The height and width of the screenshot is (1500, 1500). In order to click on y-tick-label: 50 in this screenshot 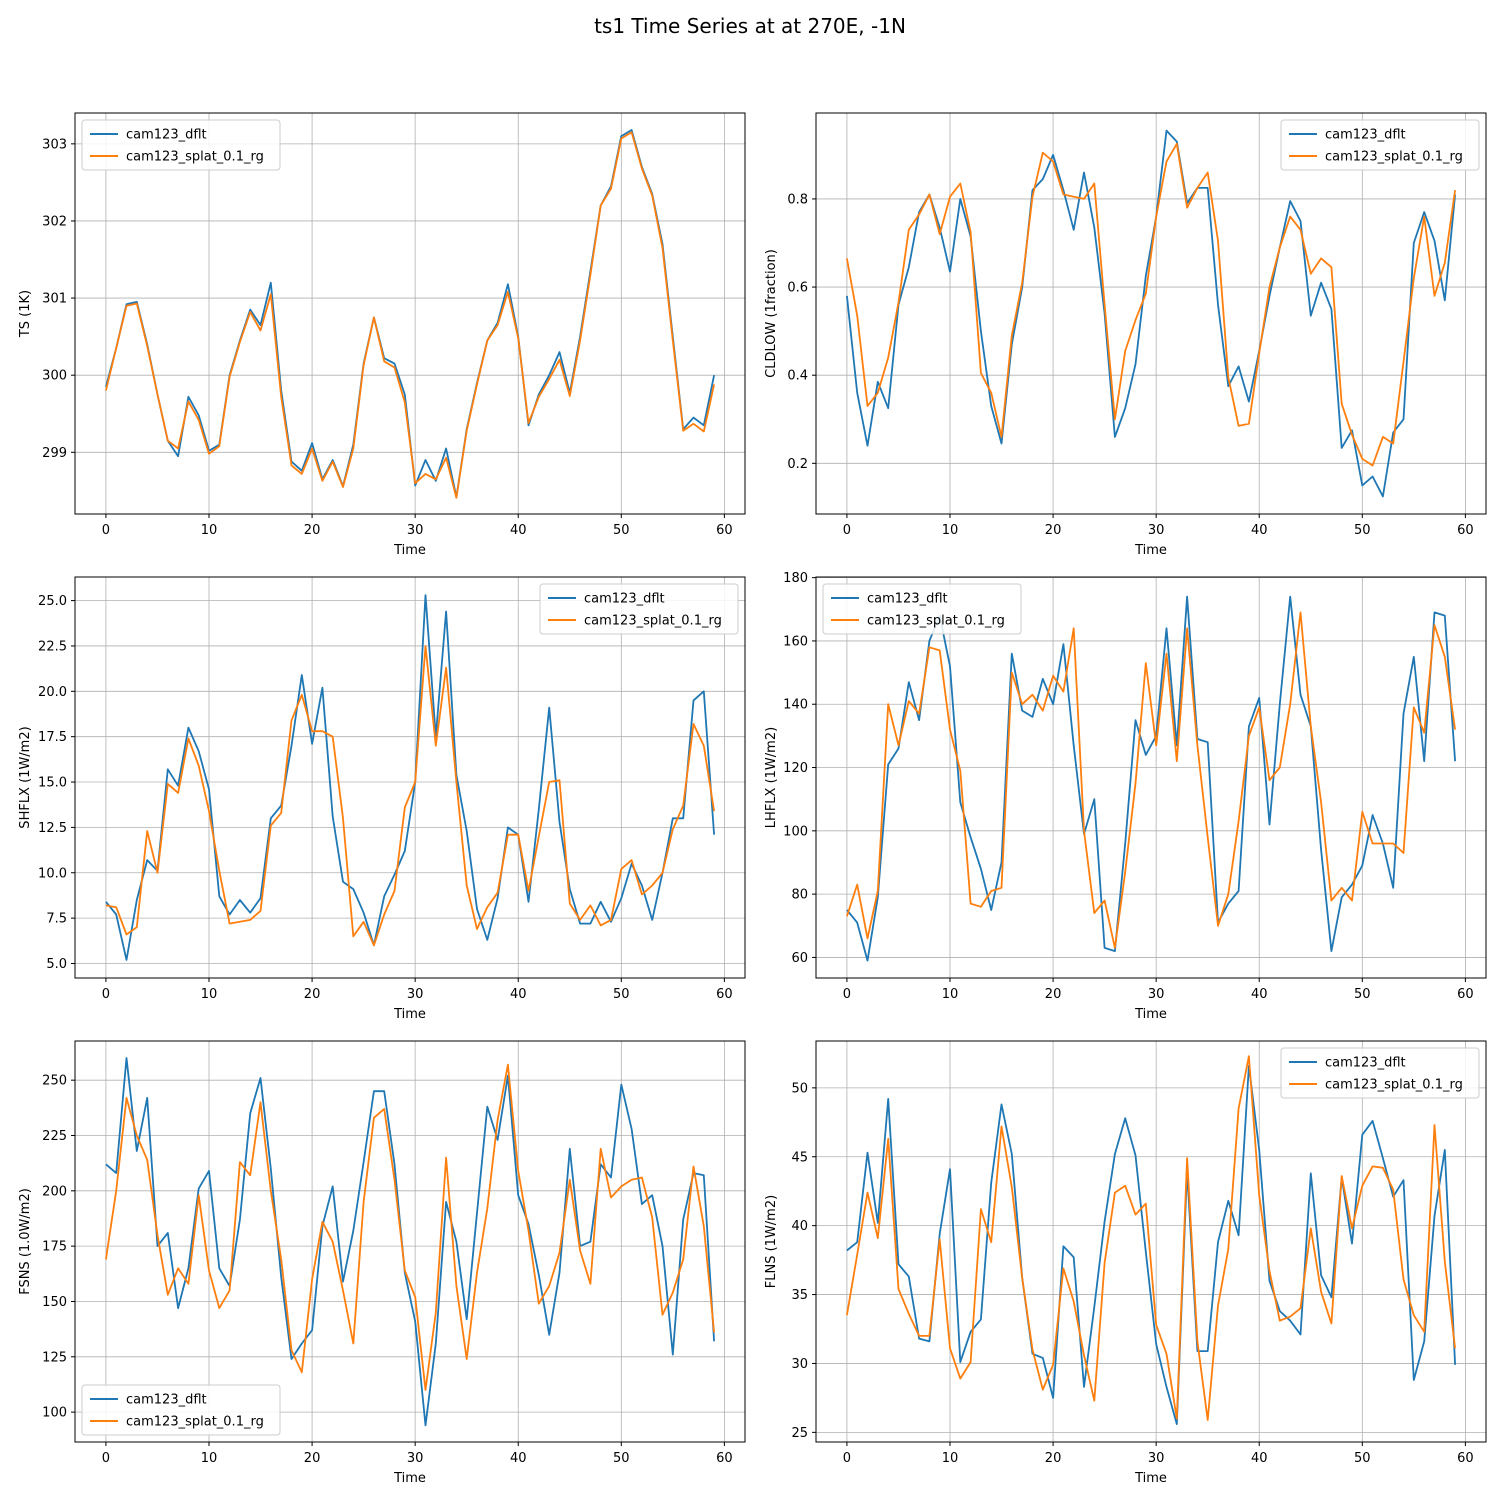, I will do `click(799, 1088)`.